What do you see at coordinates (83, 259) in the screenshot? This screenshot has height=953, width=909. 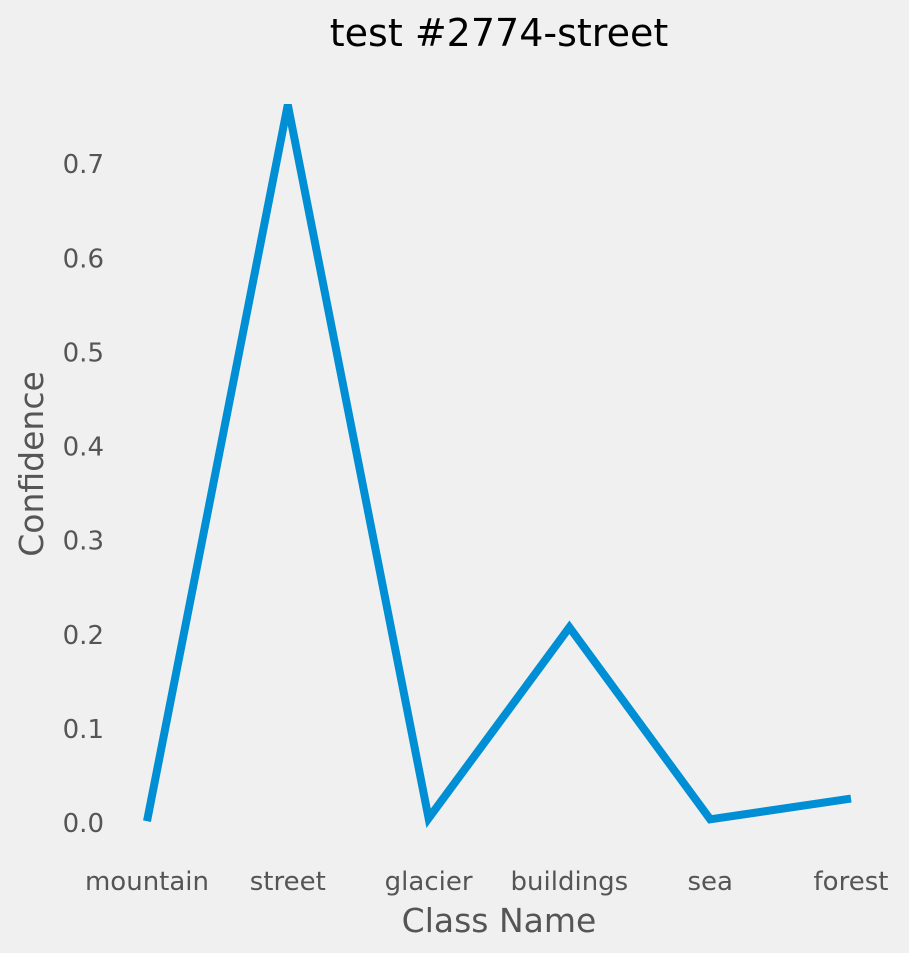 I see `y-tick-label: 0.6` at bounding box center [83, 259].